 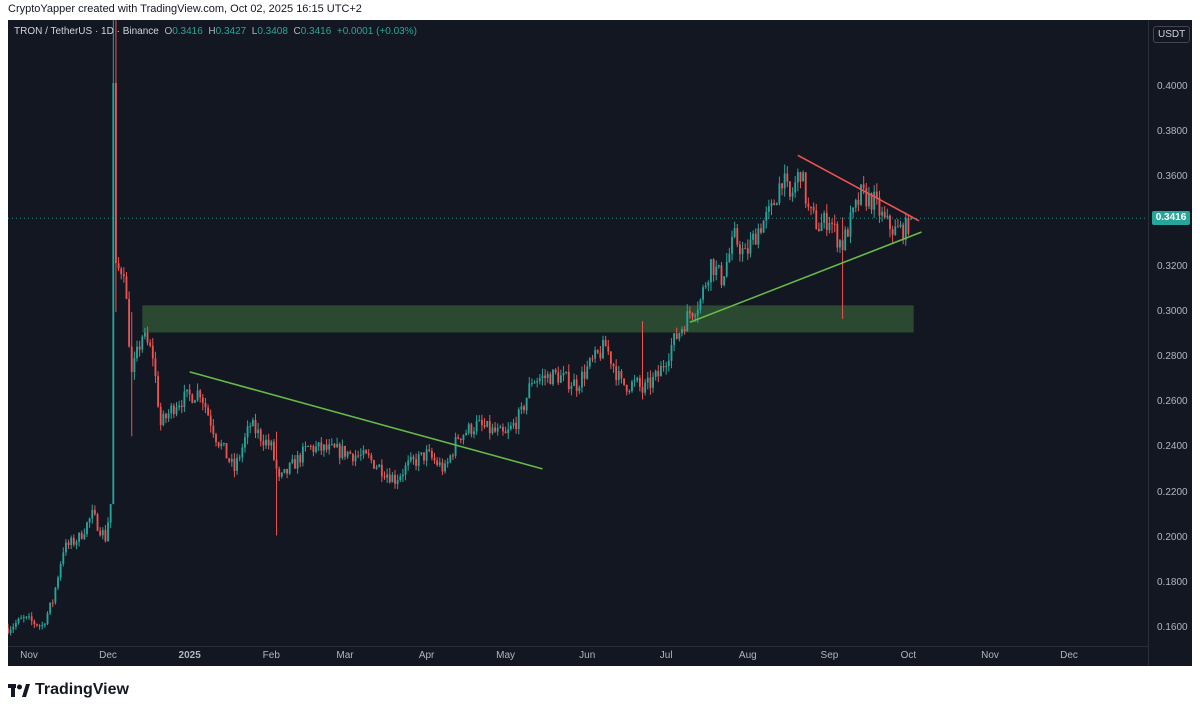 What do you see at coordinates (19, 690) in the screenshot?
I see `tradingview-logo-icon` at bounding box center [19, 690].